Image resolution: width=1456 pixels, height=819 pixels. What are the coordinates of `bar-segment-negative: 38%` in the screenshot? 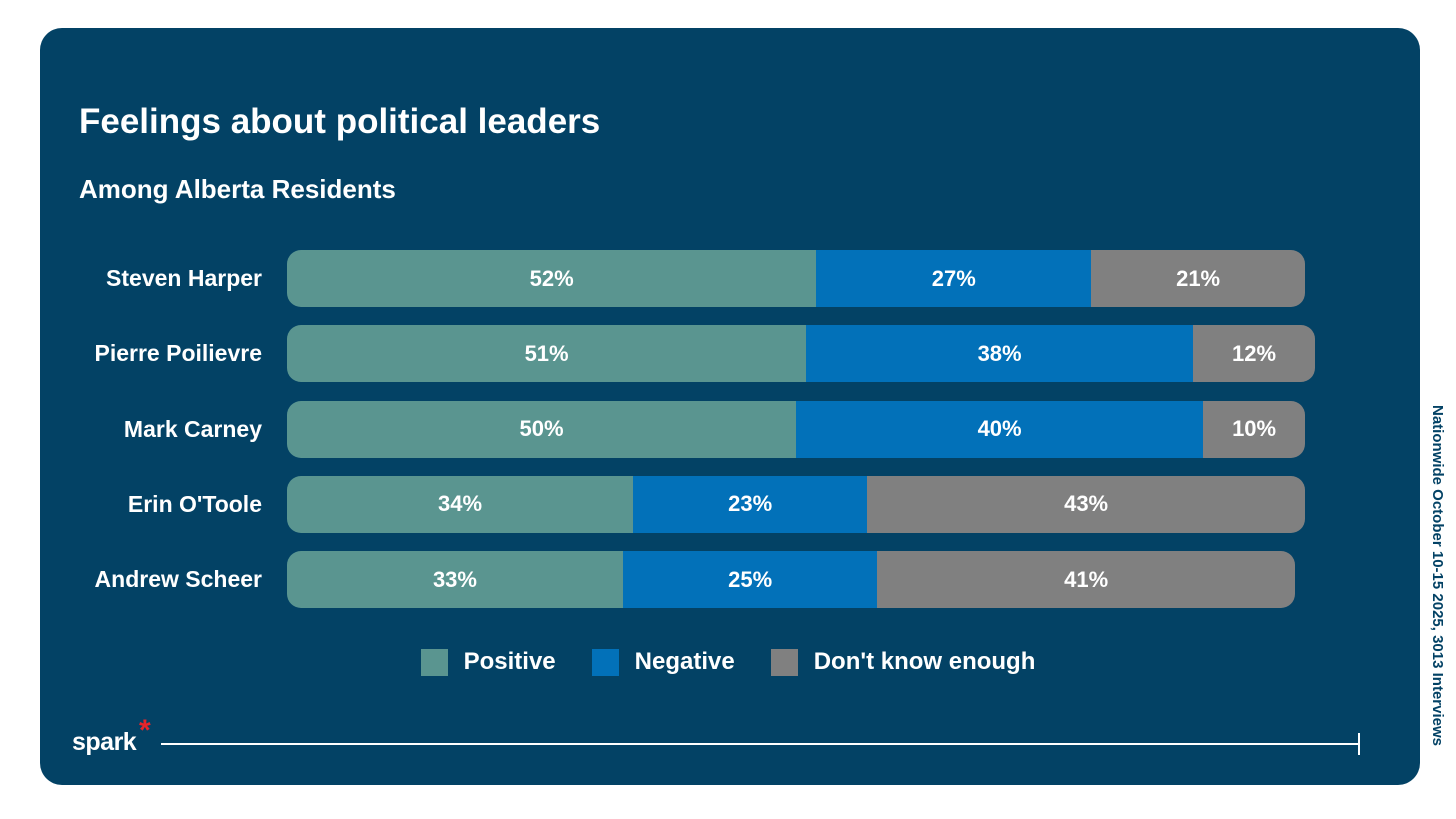 It's located at (999, 354).